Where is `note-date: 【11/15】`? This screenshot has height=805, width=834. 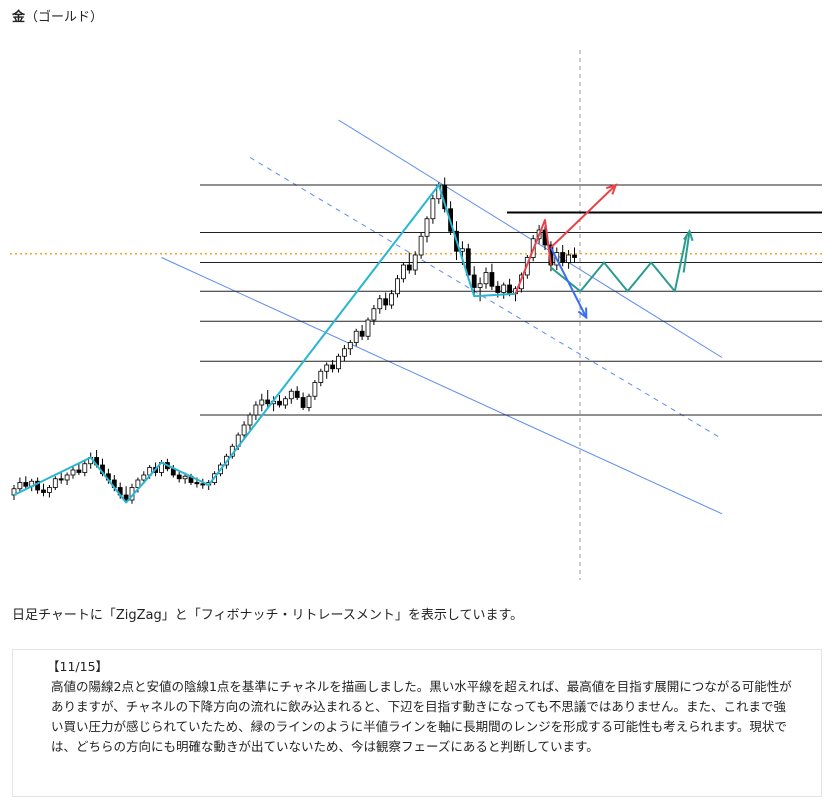
note-date: 【11/15】 is located at coordinates (78, 666).